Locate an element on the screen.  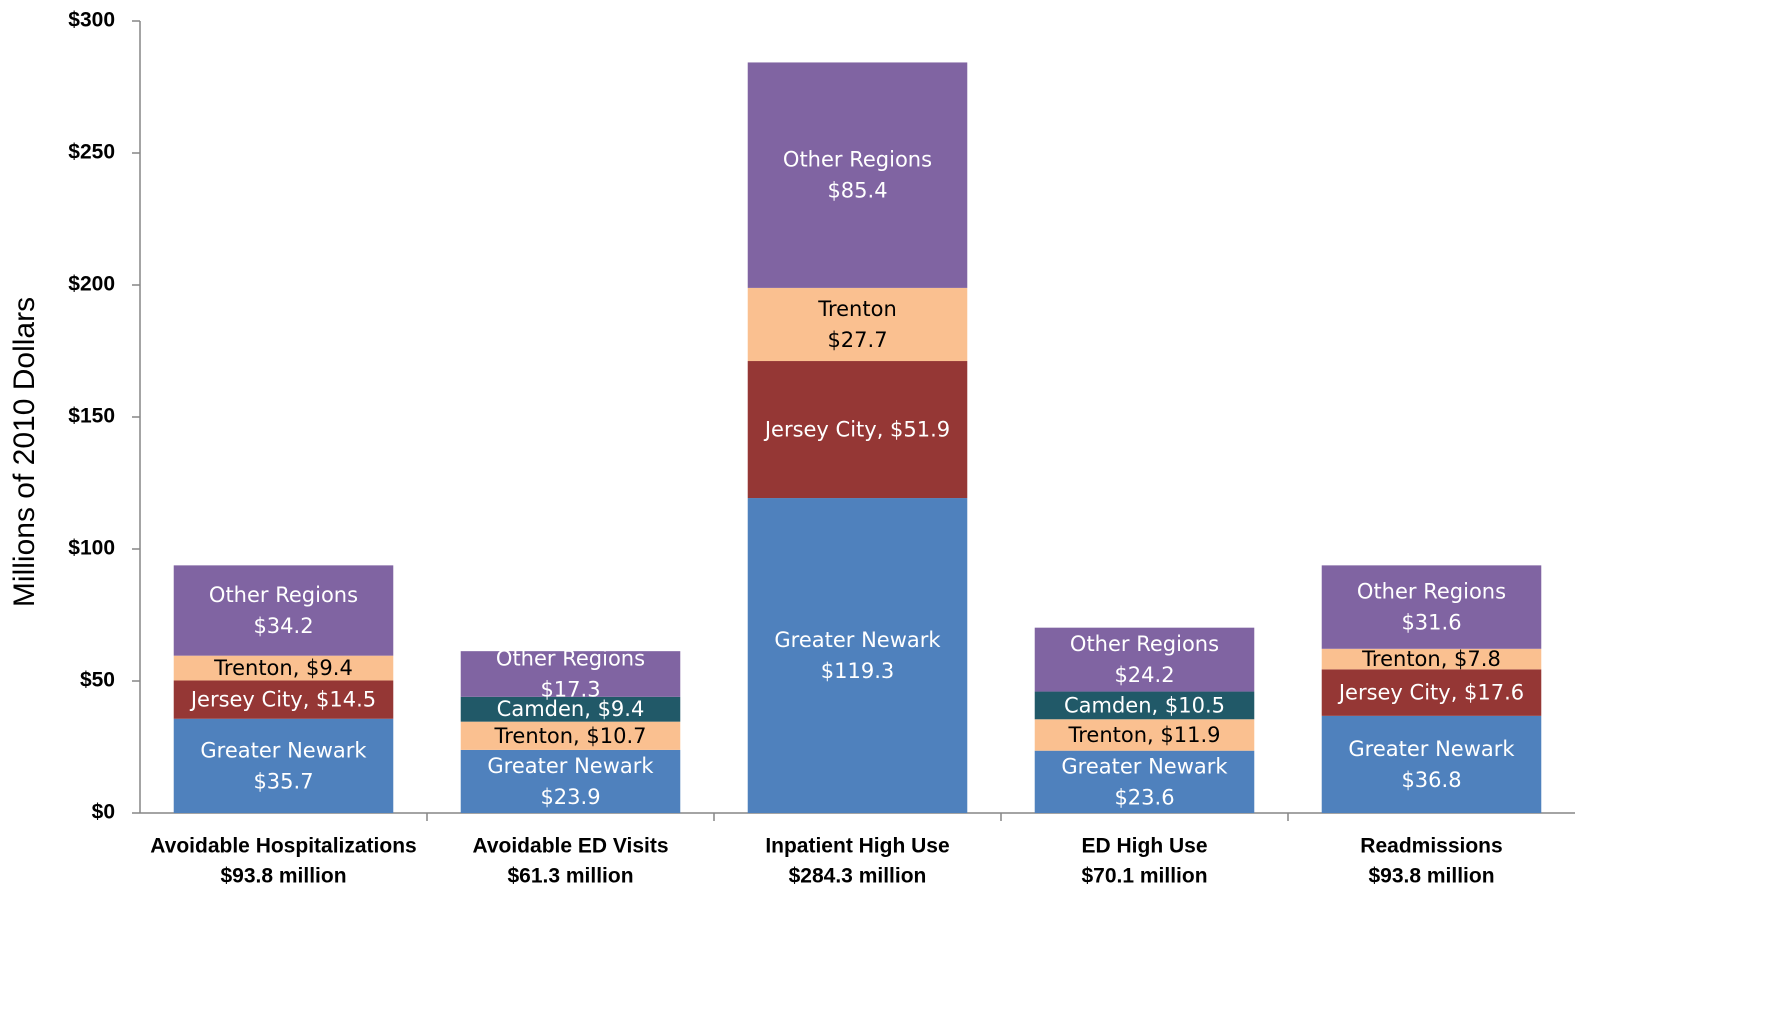
data-label: Greater Newark $23.9 is located at coordinates (570, 781).